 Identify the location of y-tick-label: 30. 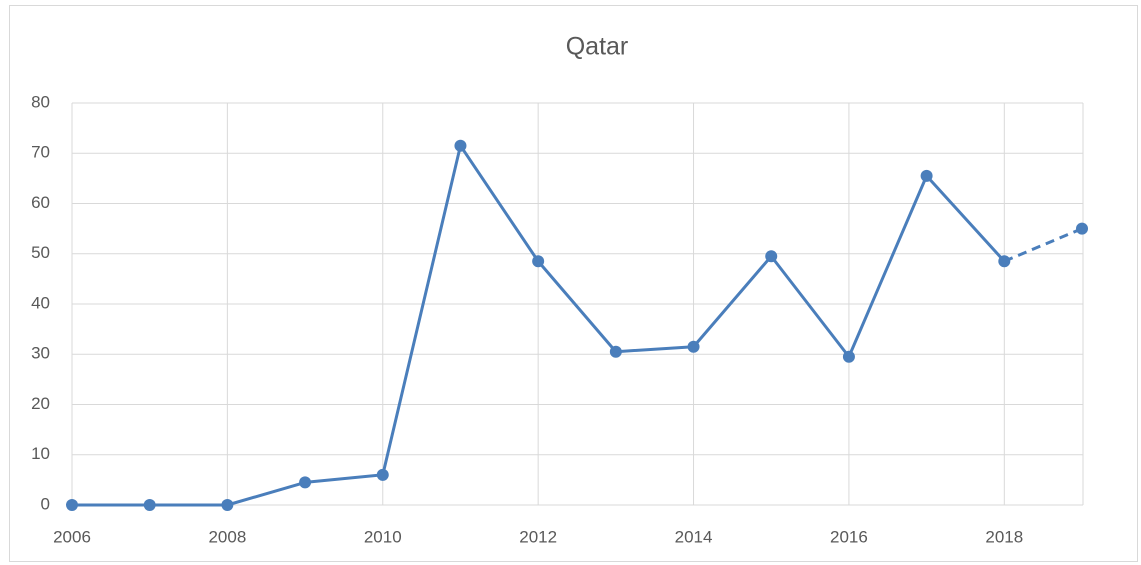
(40, 353).